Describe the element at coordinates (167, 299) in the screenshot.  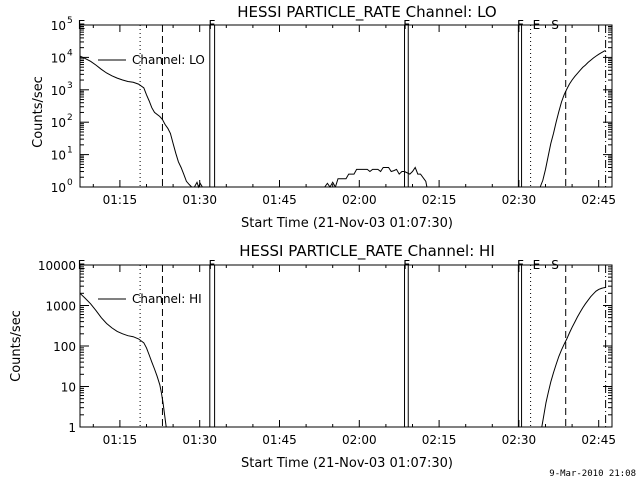
I see `legend-label: Channel: HI` at that location.